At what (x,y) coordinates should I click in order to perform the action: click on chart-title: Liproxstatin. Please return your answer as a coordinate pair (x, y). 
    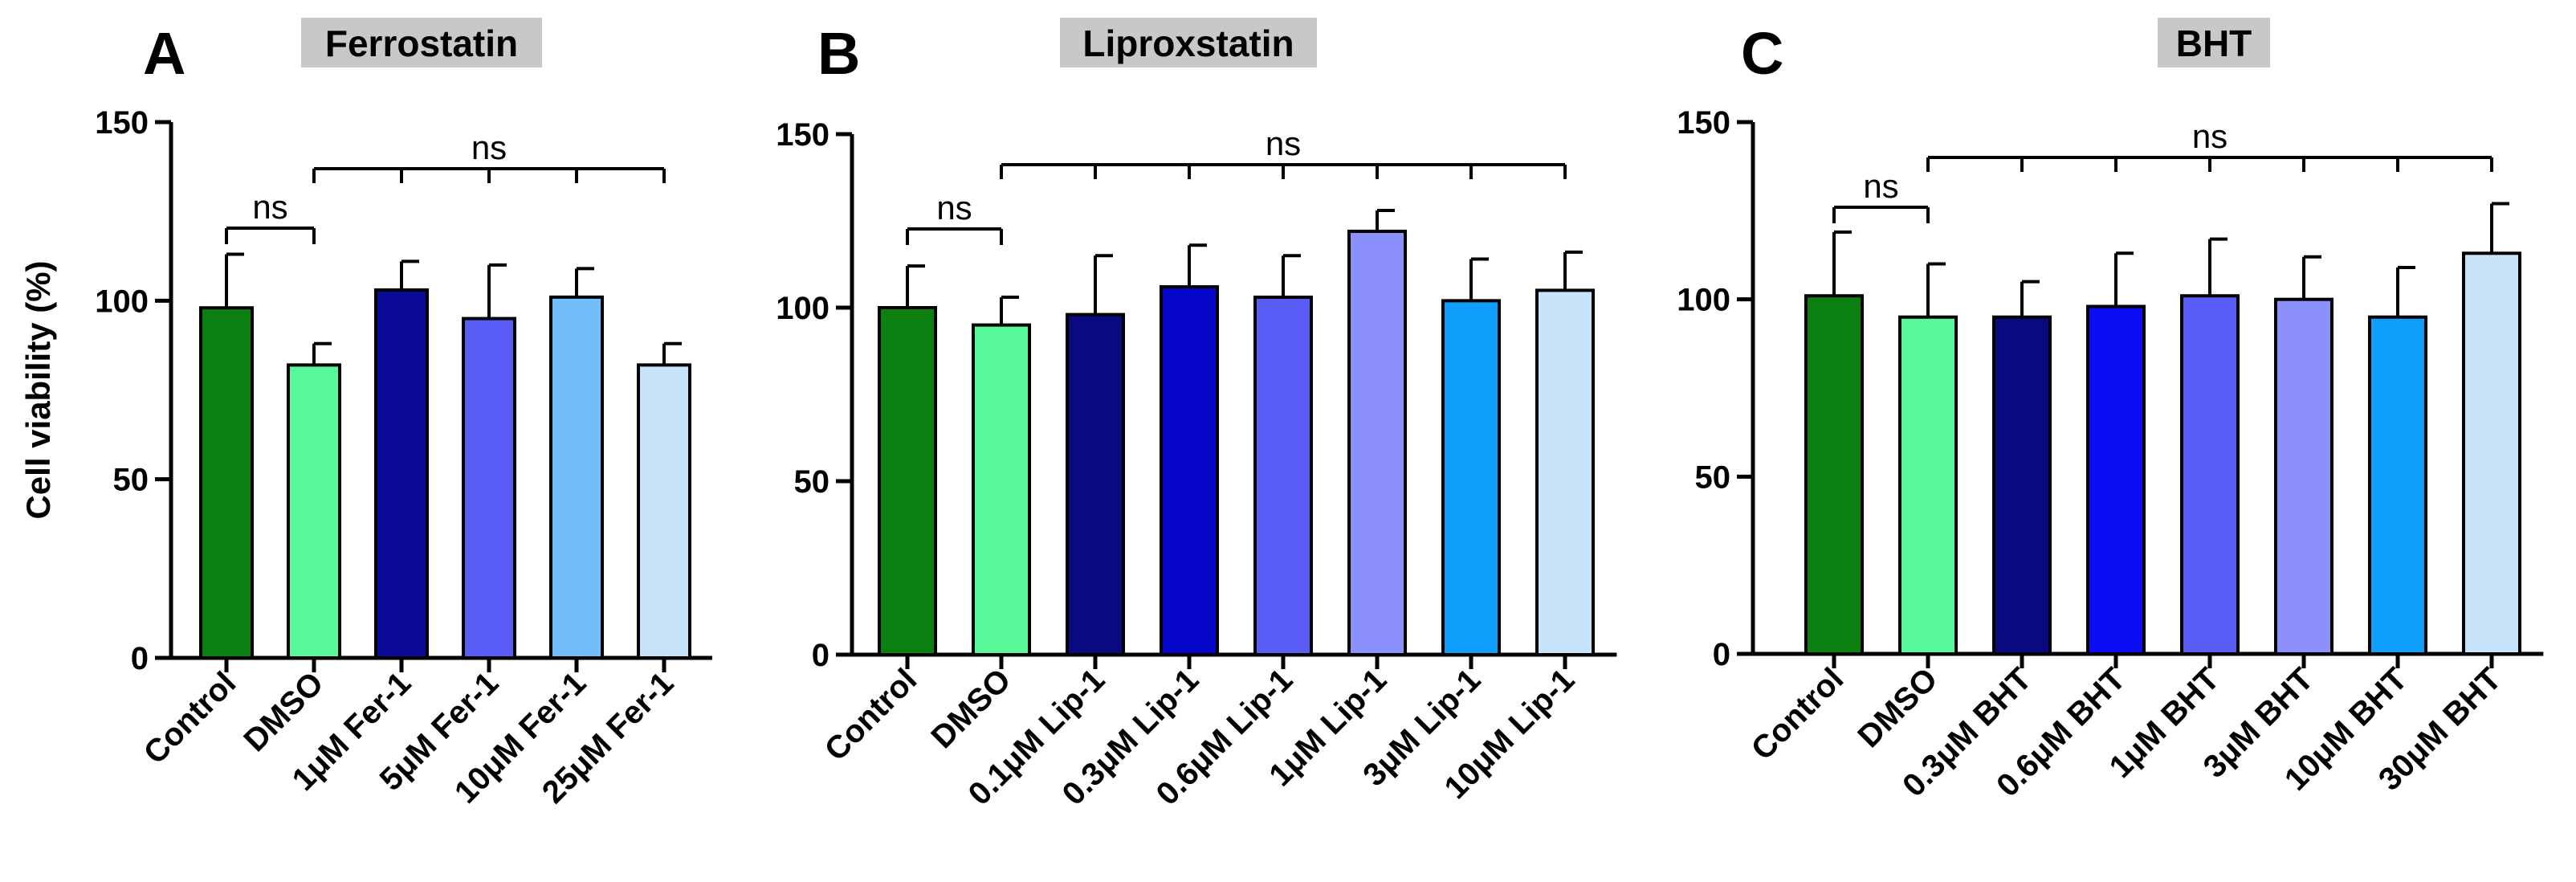
    Looking at the image, I should click on (1188, 43).